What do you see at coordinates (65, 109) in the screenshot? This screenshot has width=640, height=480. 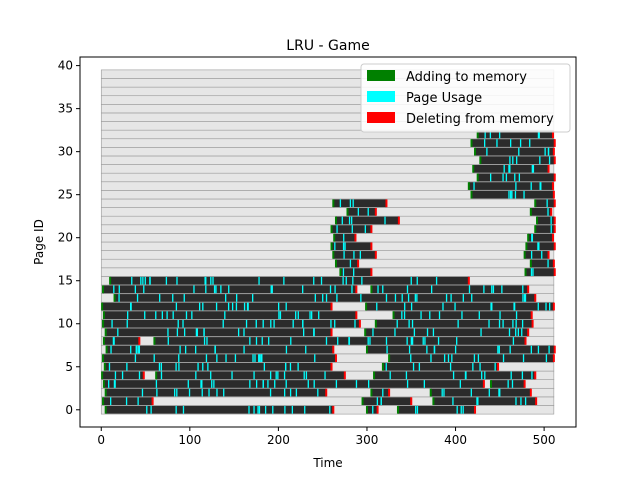 I see `y-tick-label-35: 35` at bounding box center [65, 109].